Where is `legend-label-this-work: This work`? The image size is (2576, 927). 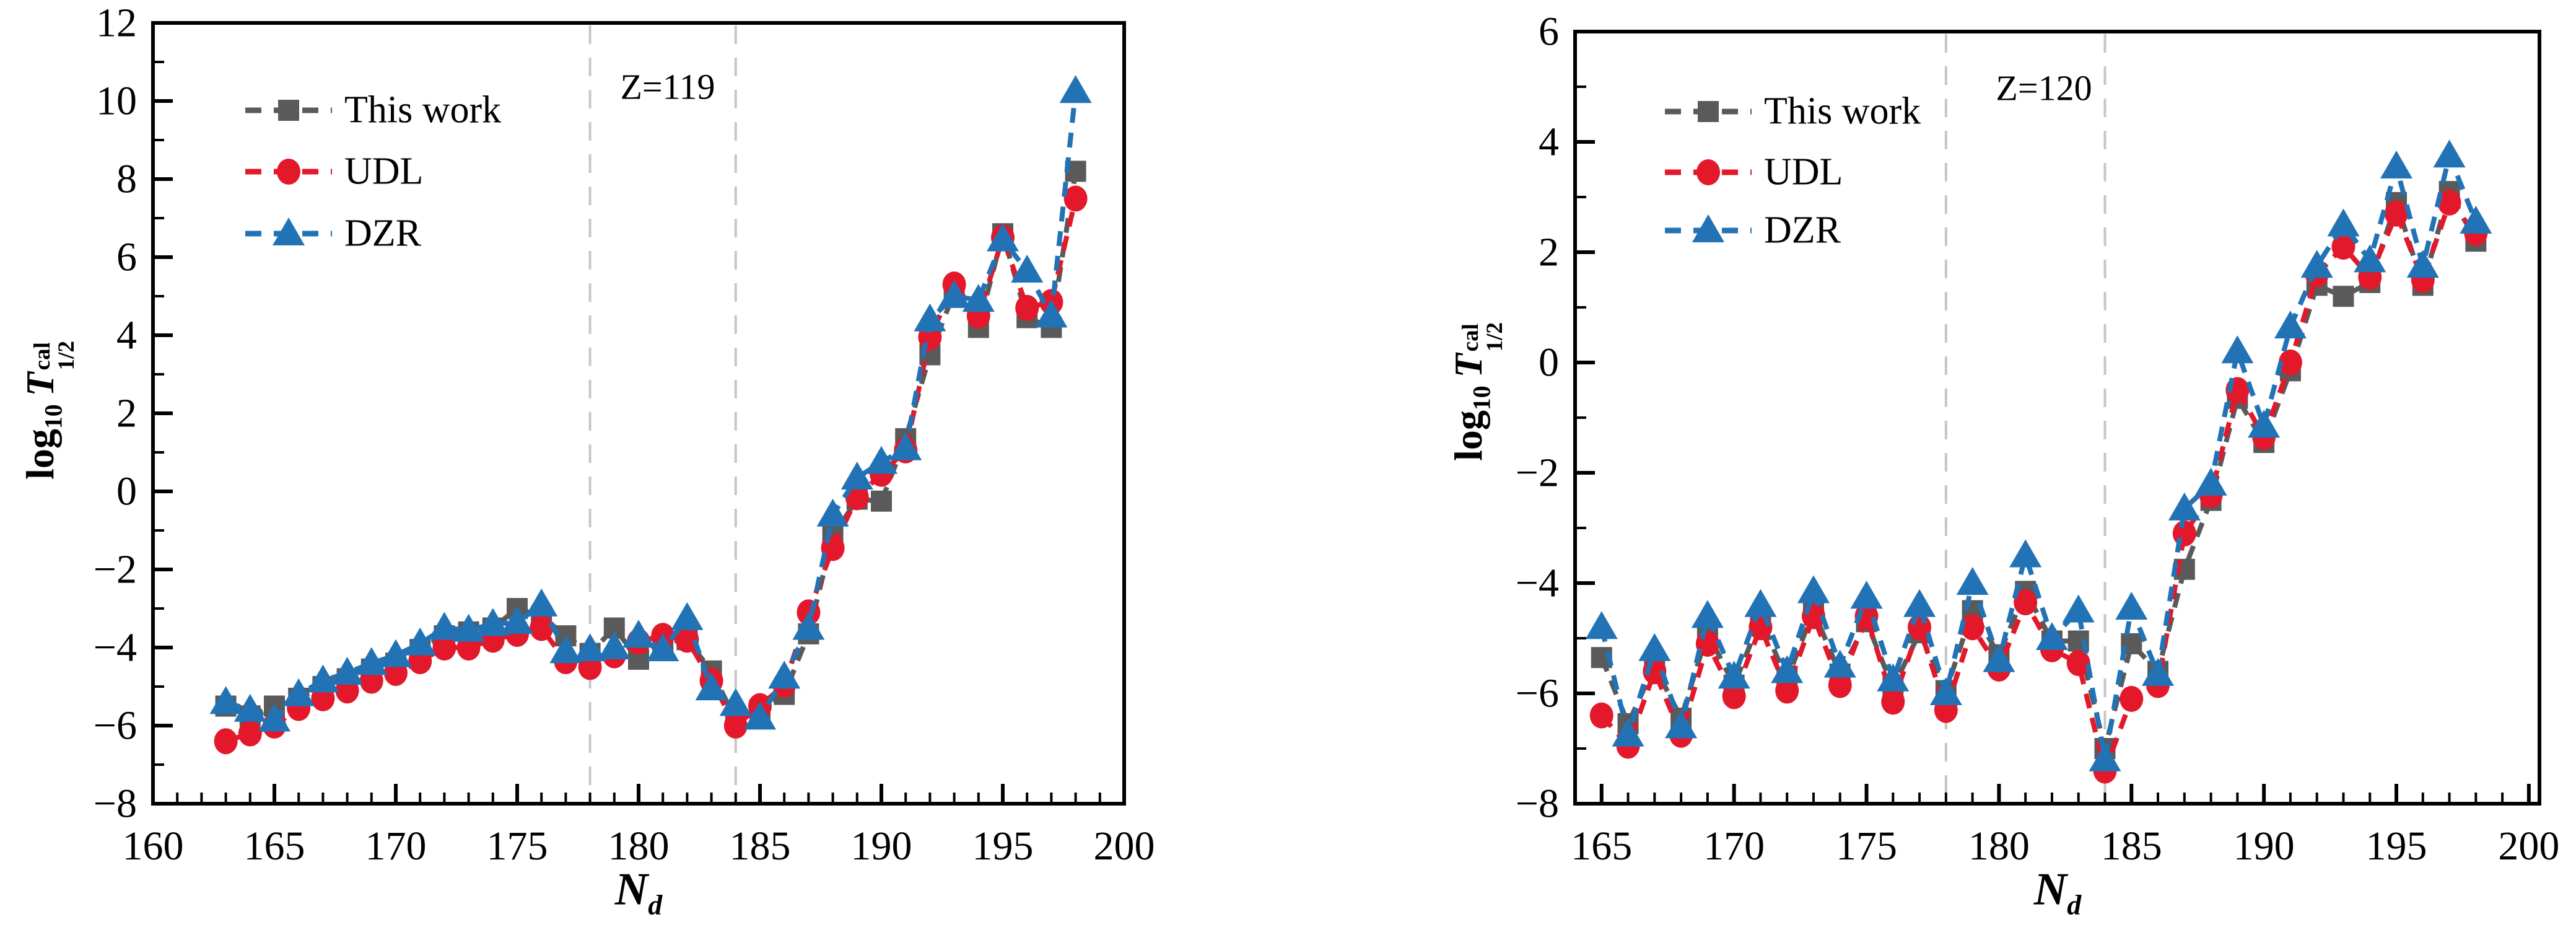
legend-label-this-work: This work is located at coordinates (1842, 111).